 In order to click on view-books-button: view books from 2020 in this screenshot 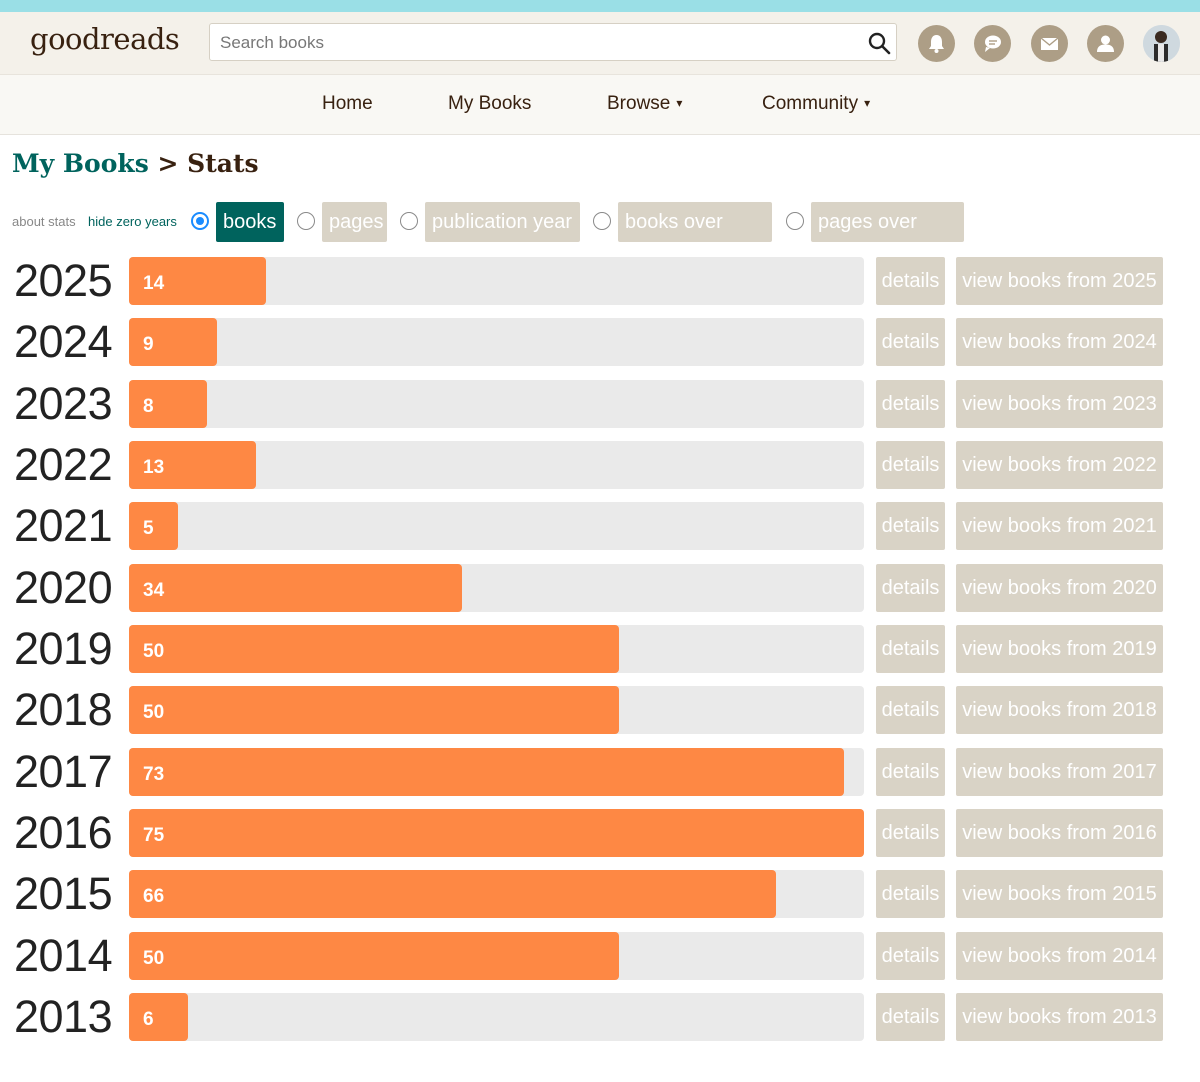, I will do `click(1059, 588)`.